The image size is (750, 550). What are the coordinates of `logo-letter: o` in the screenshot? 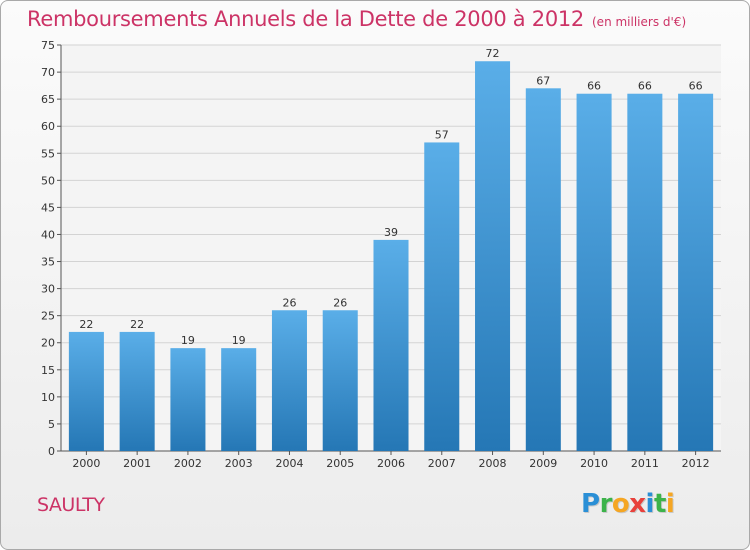 It's located at (620, 504).